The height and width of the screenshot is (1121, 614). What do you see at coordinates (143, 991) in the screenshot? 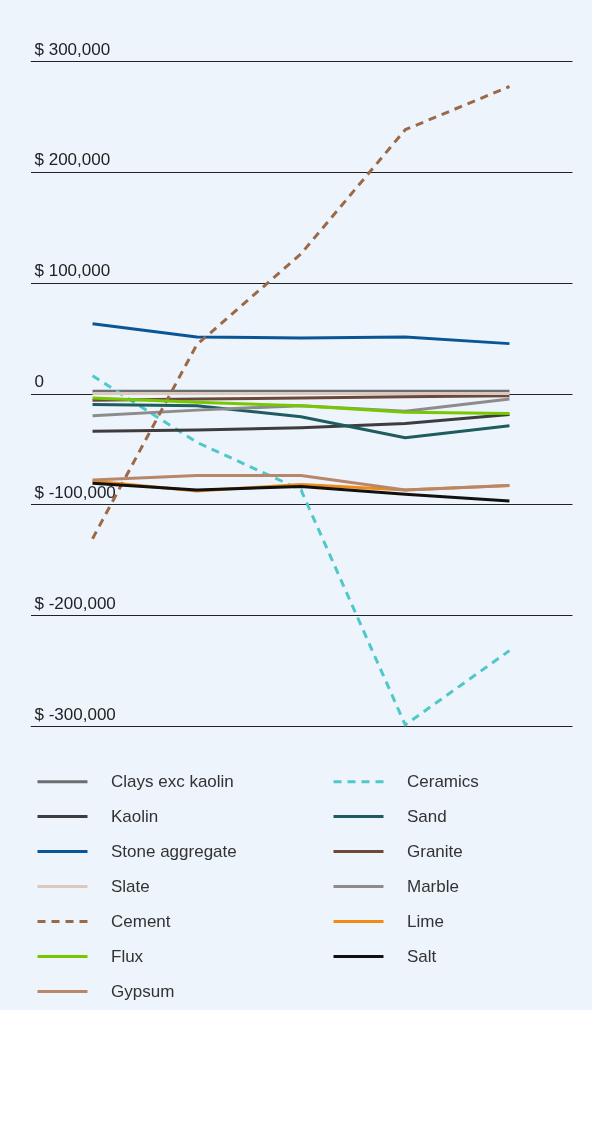
I see `legend-label: Gypsum` at bounding box center [143, 991].